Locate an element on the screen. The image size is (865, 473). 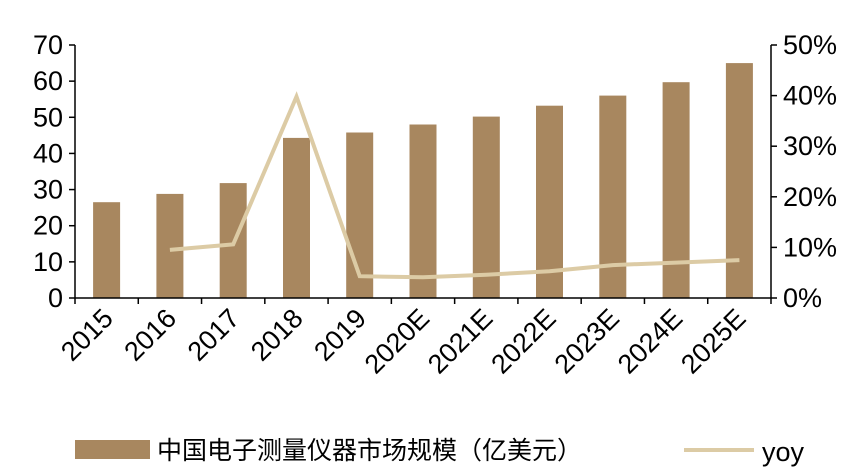
x-tick-label: 2021E is located at coordinates (460, 341).